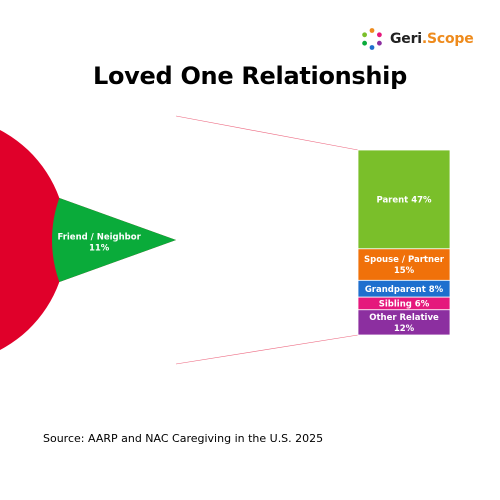  Describe the element at coordinates (404, 304) in the screenshot. I see `bar-label-sibling: Sibling 6%` at that location.